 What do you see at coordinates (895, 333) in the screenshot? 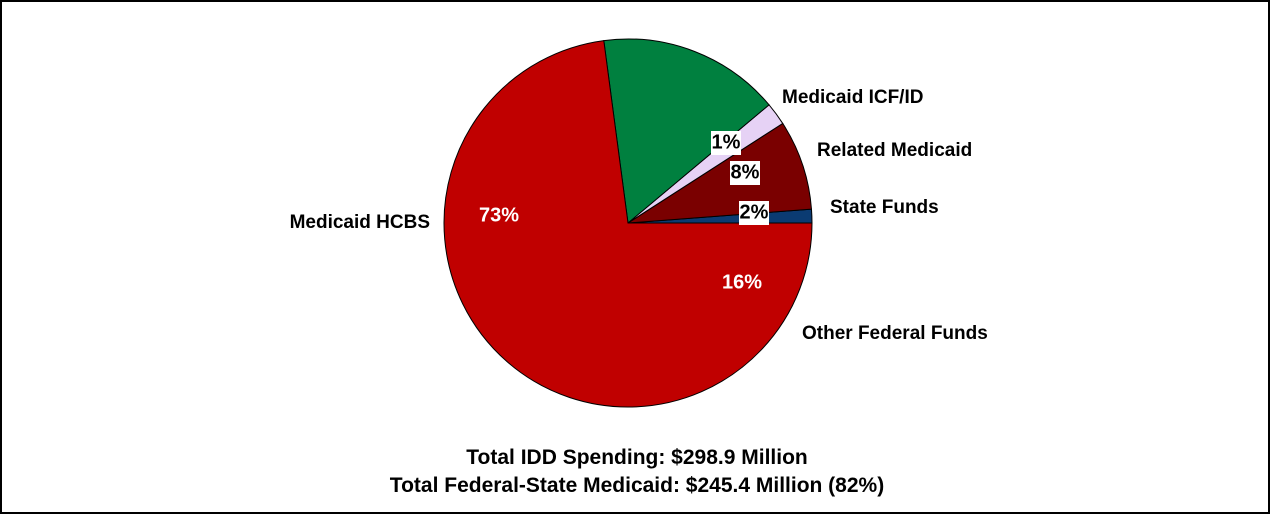
I see `slice-label-other-federal-funds: Other Federal Funds` at bounding box center [895, 333].